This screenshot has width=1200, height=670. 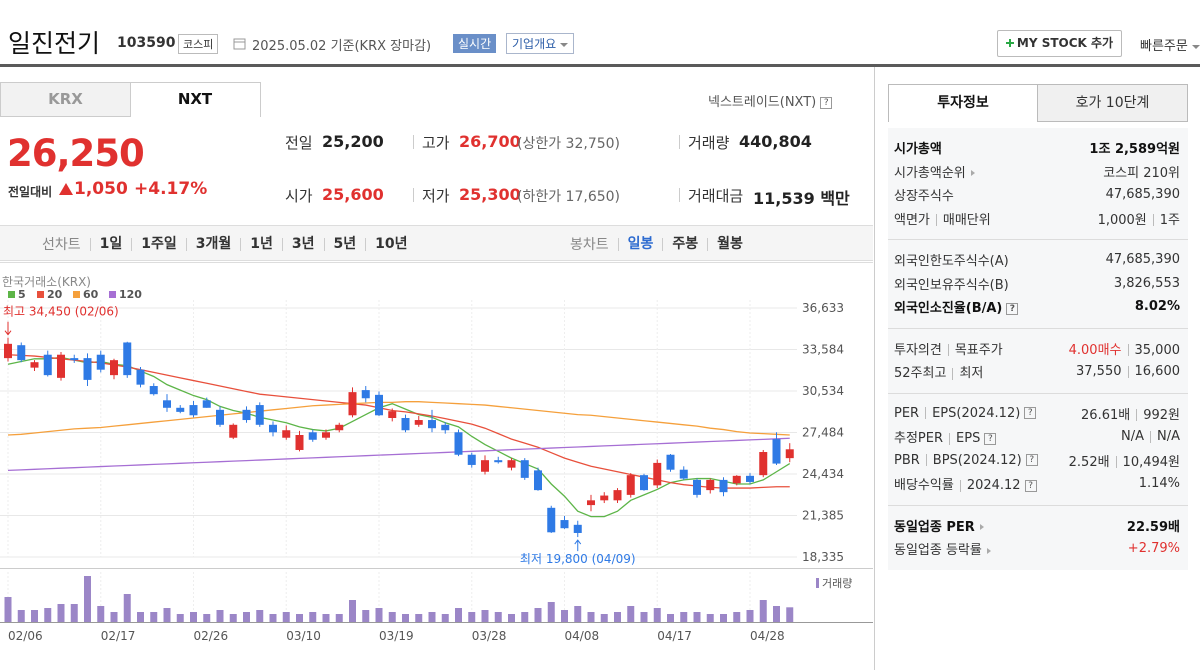 I want to click on info-value: 3,826,553, so click(x=1147, y=283).